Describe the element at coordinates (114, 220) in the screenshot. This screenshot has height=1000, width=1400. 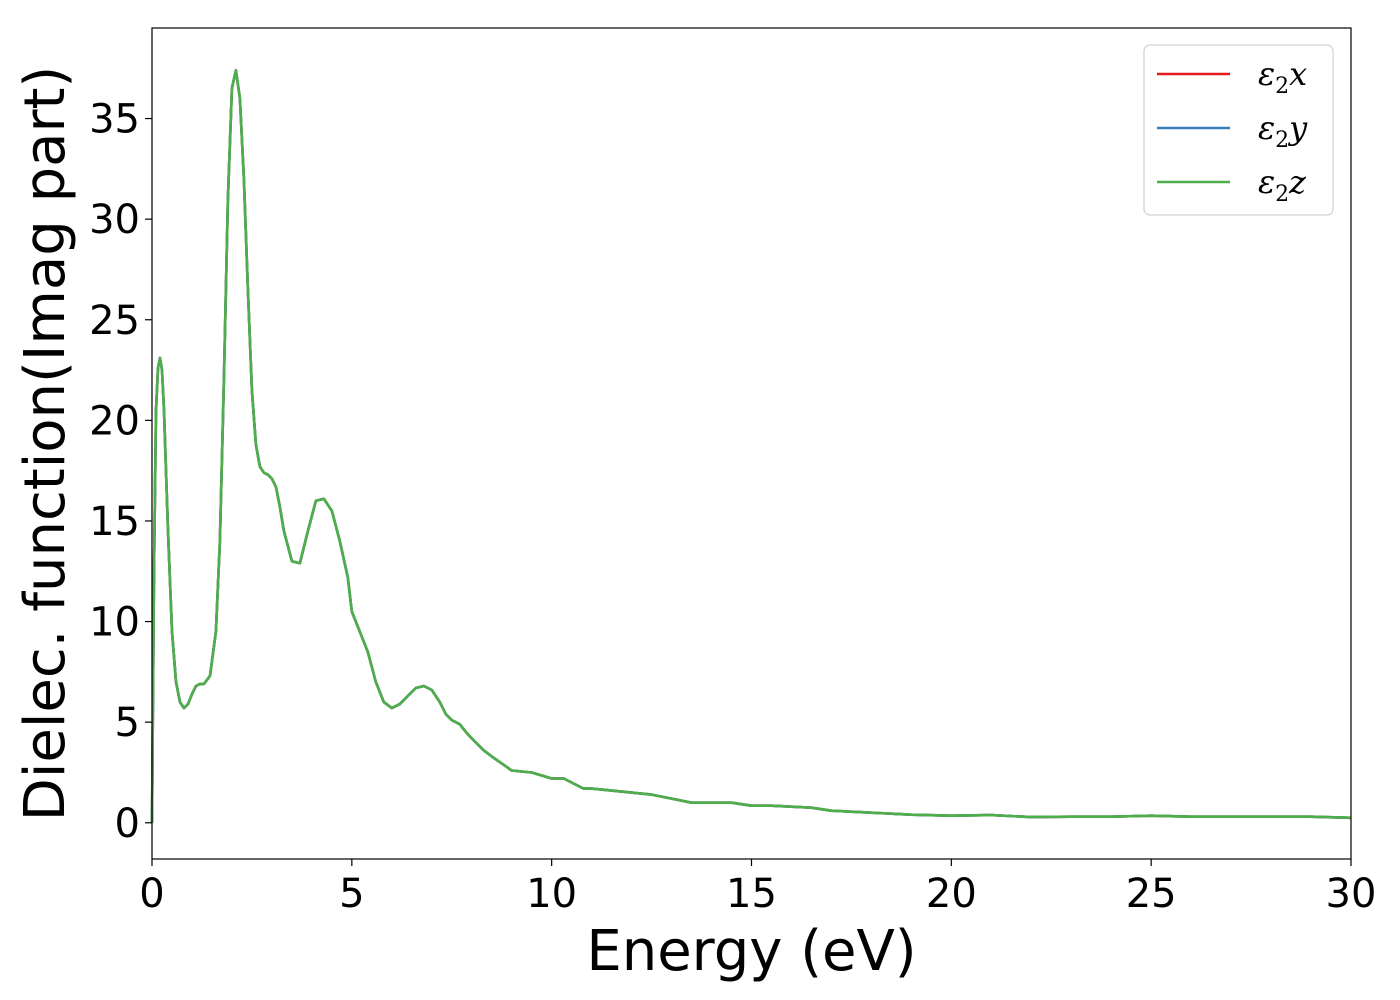
I see `y-tick-label: 30` at that location.